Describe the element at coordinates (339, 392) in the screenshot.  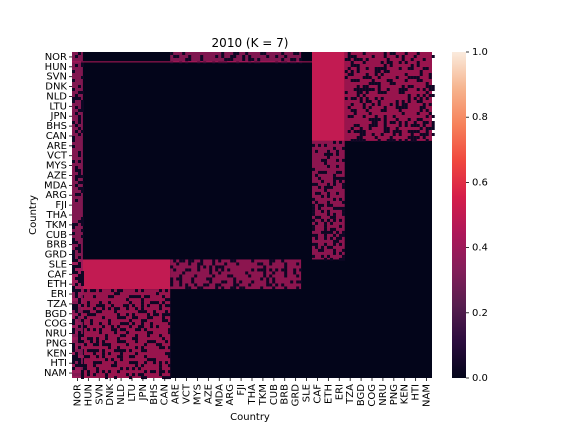
I see `x-tick-label: ERI` at that location.